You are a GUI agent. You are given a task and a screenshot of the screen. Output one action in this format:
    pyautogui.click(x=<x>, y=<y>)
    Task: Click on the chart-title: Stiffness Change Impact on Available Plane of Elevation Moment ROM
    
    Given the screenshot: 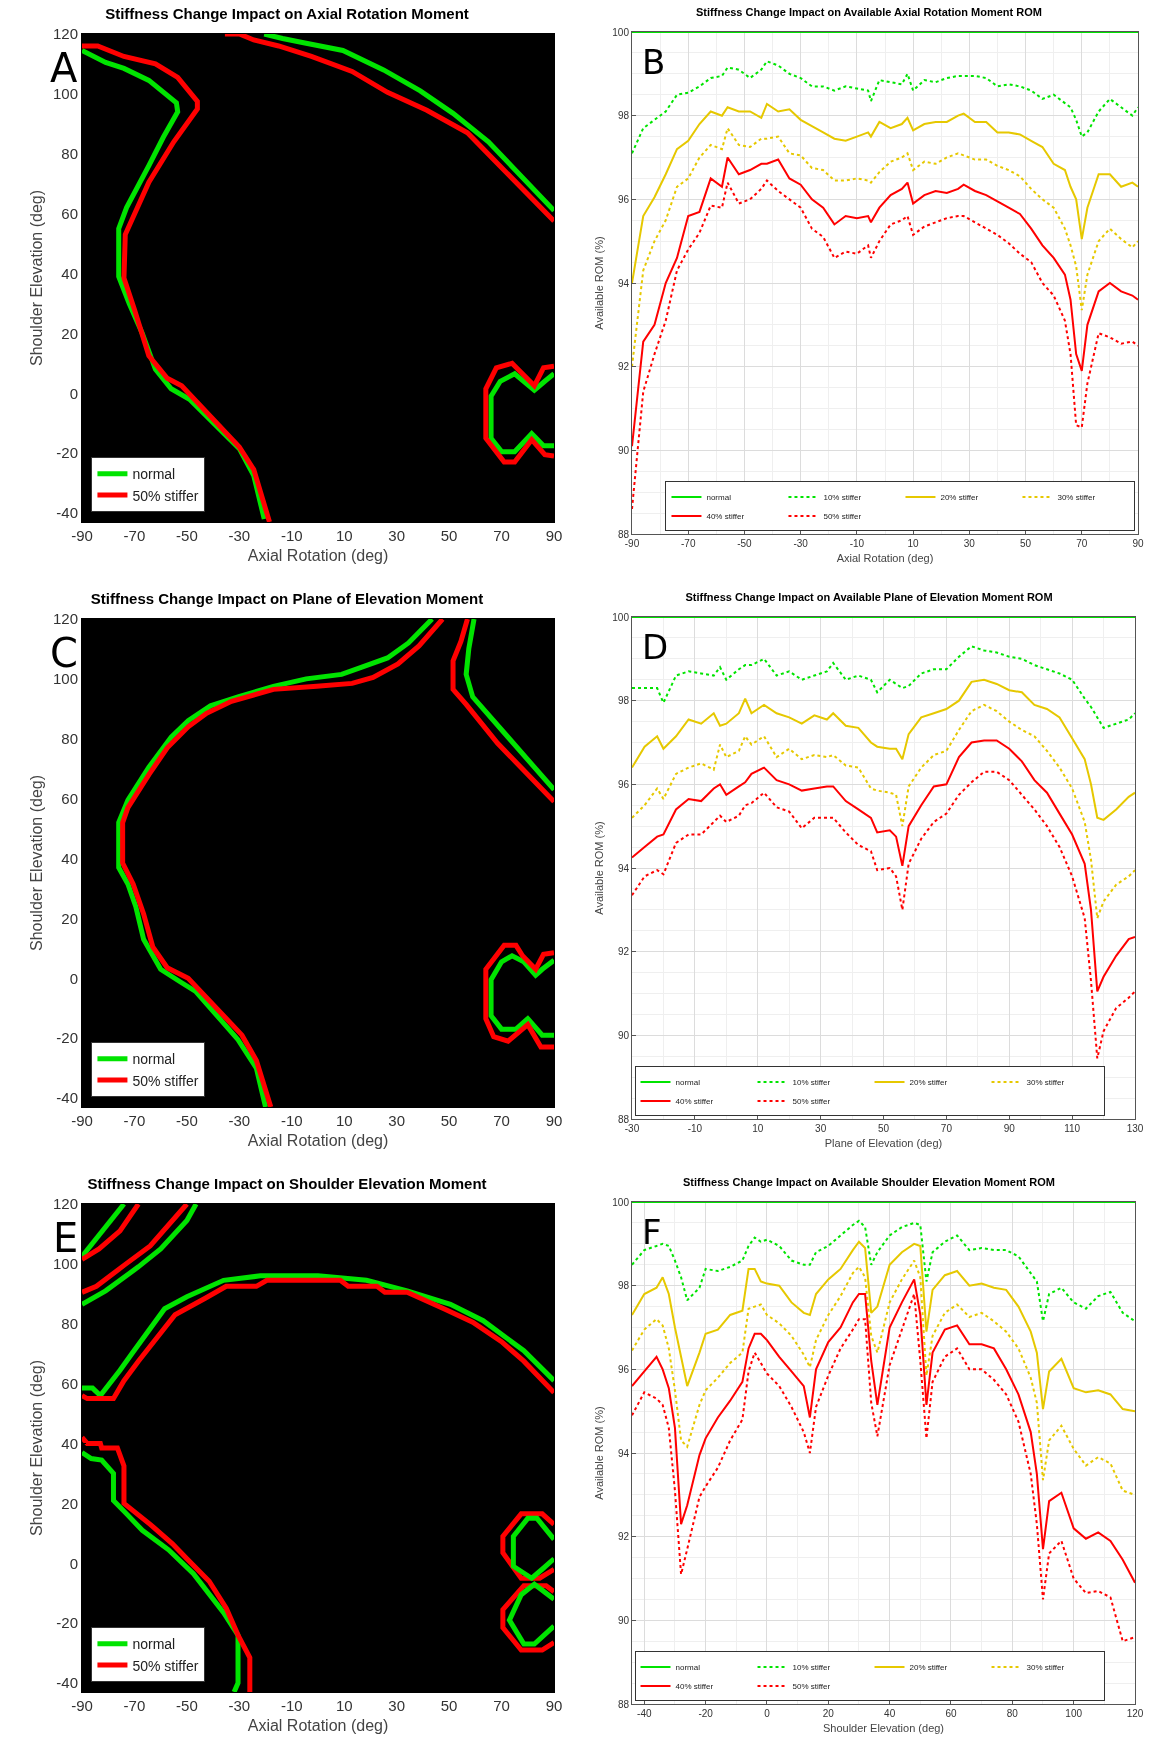 What is the action you would take?
    pyautogui.click(x=869, y=597)
    